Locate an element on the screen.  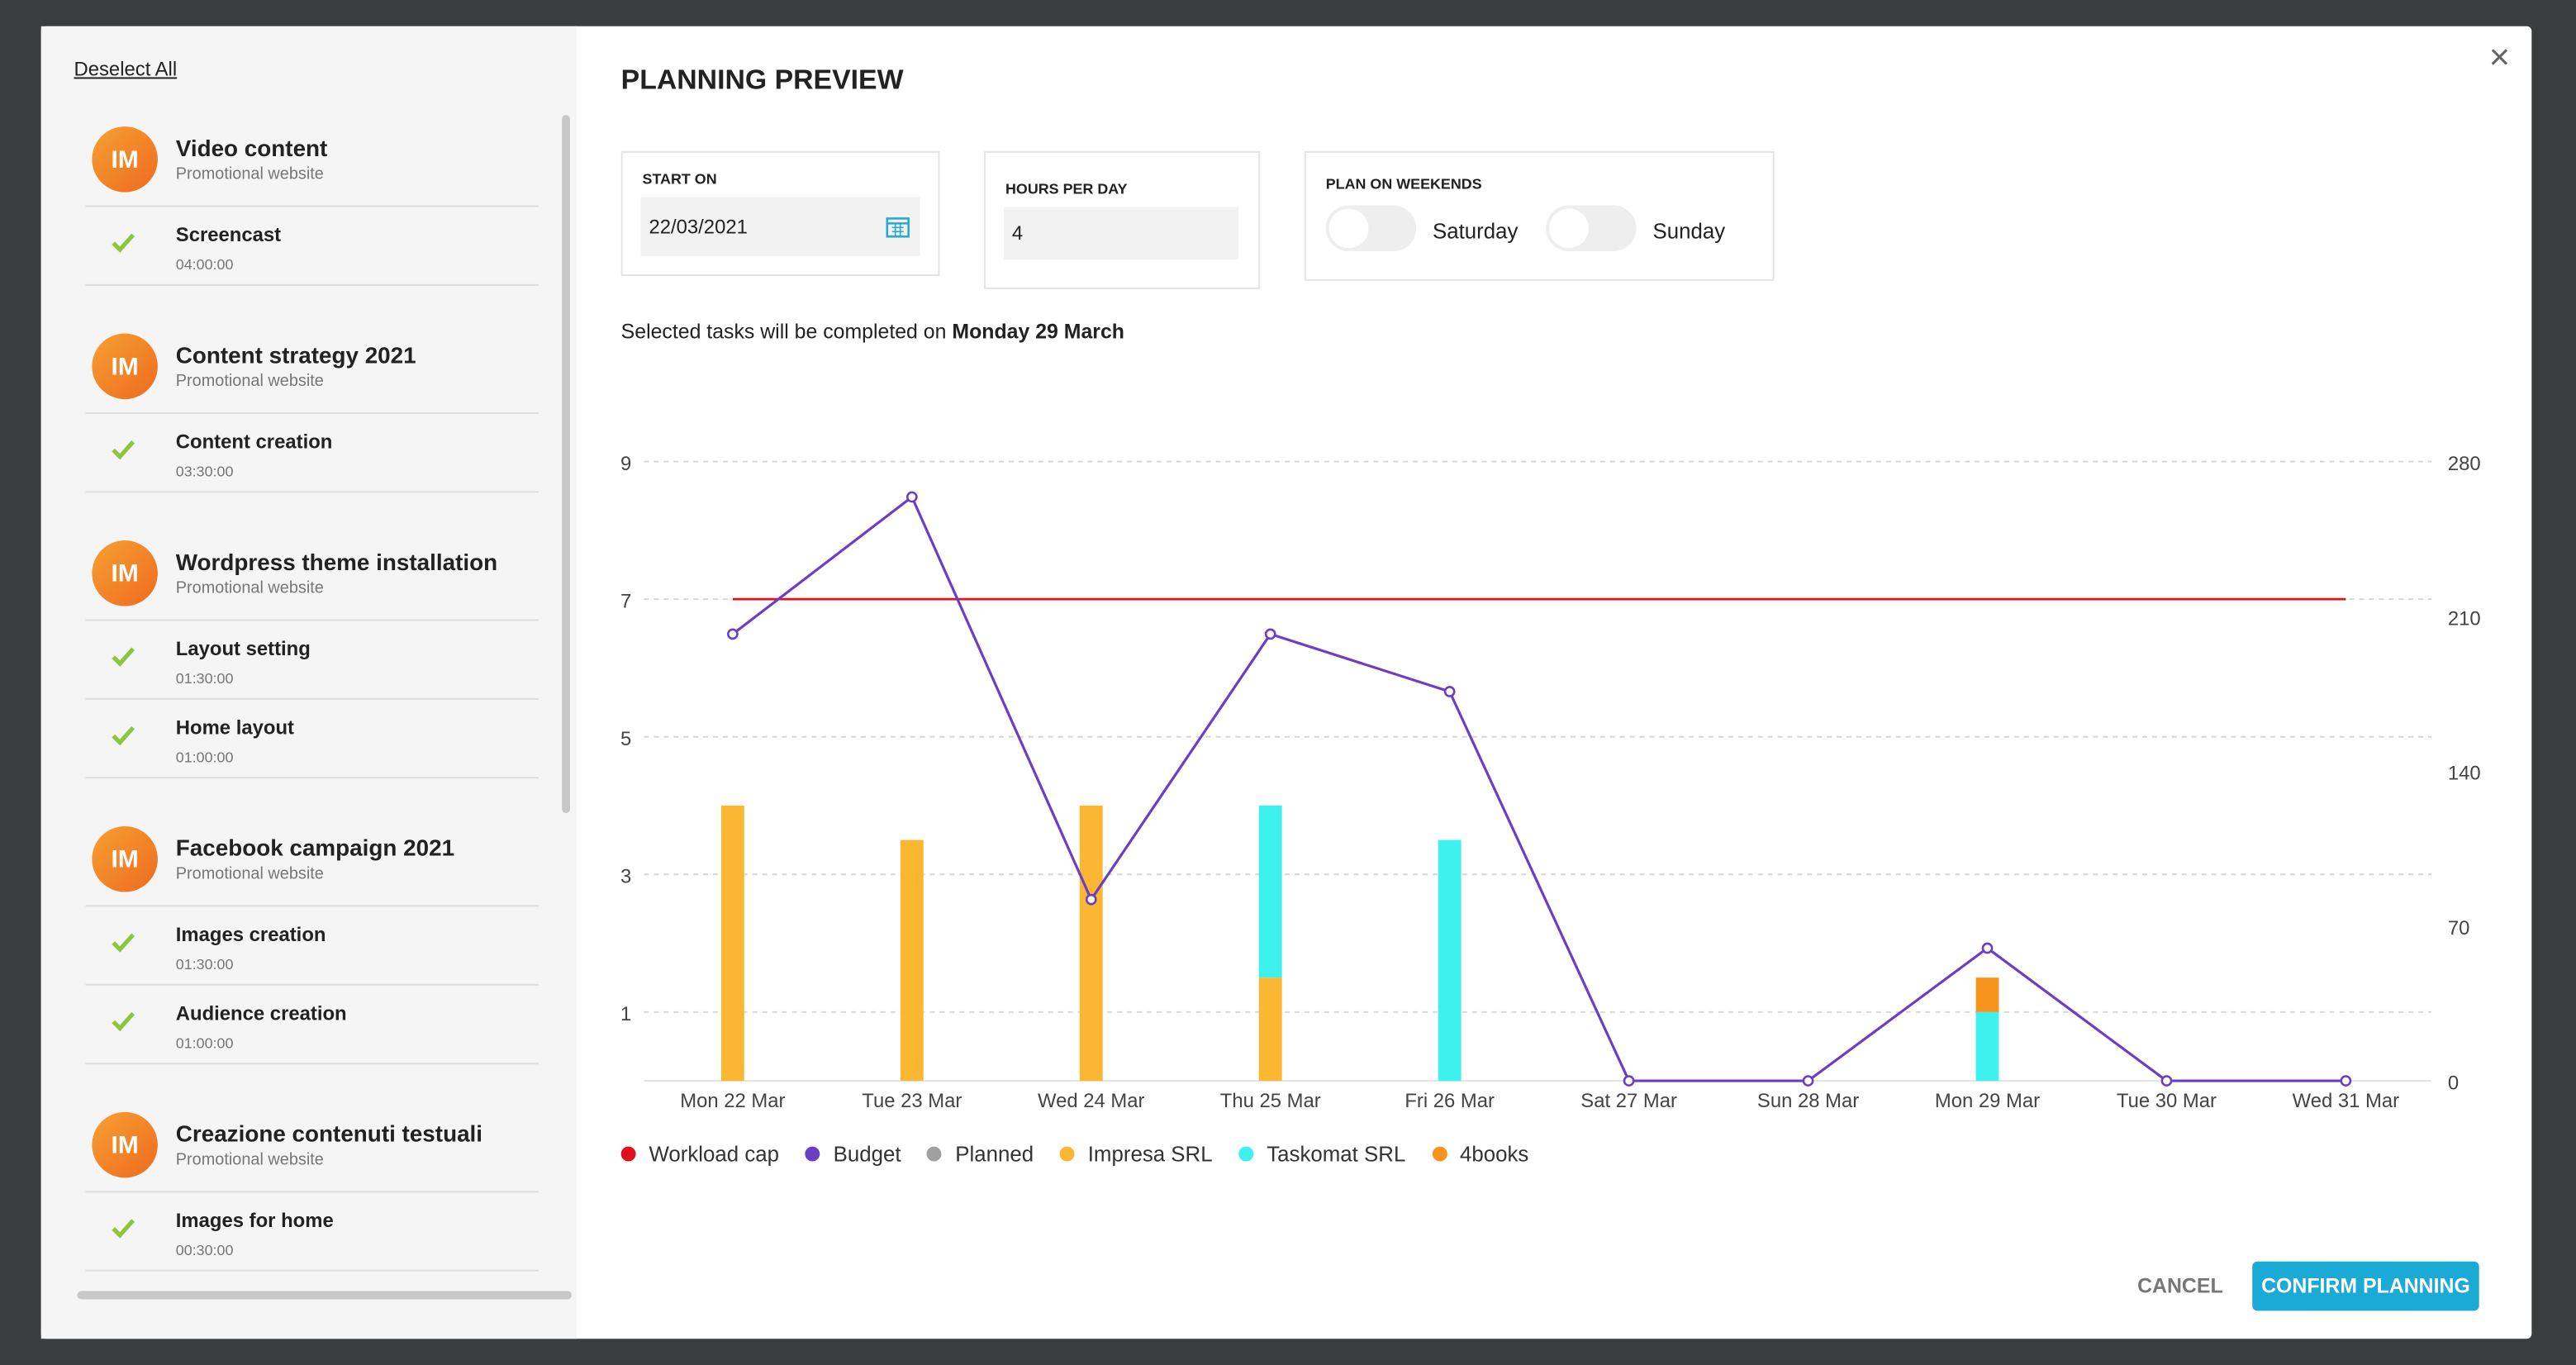
label: CONFIRM PLANNING is located at coordinates (2365, 1286).